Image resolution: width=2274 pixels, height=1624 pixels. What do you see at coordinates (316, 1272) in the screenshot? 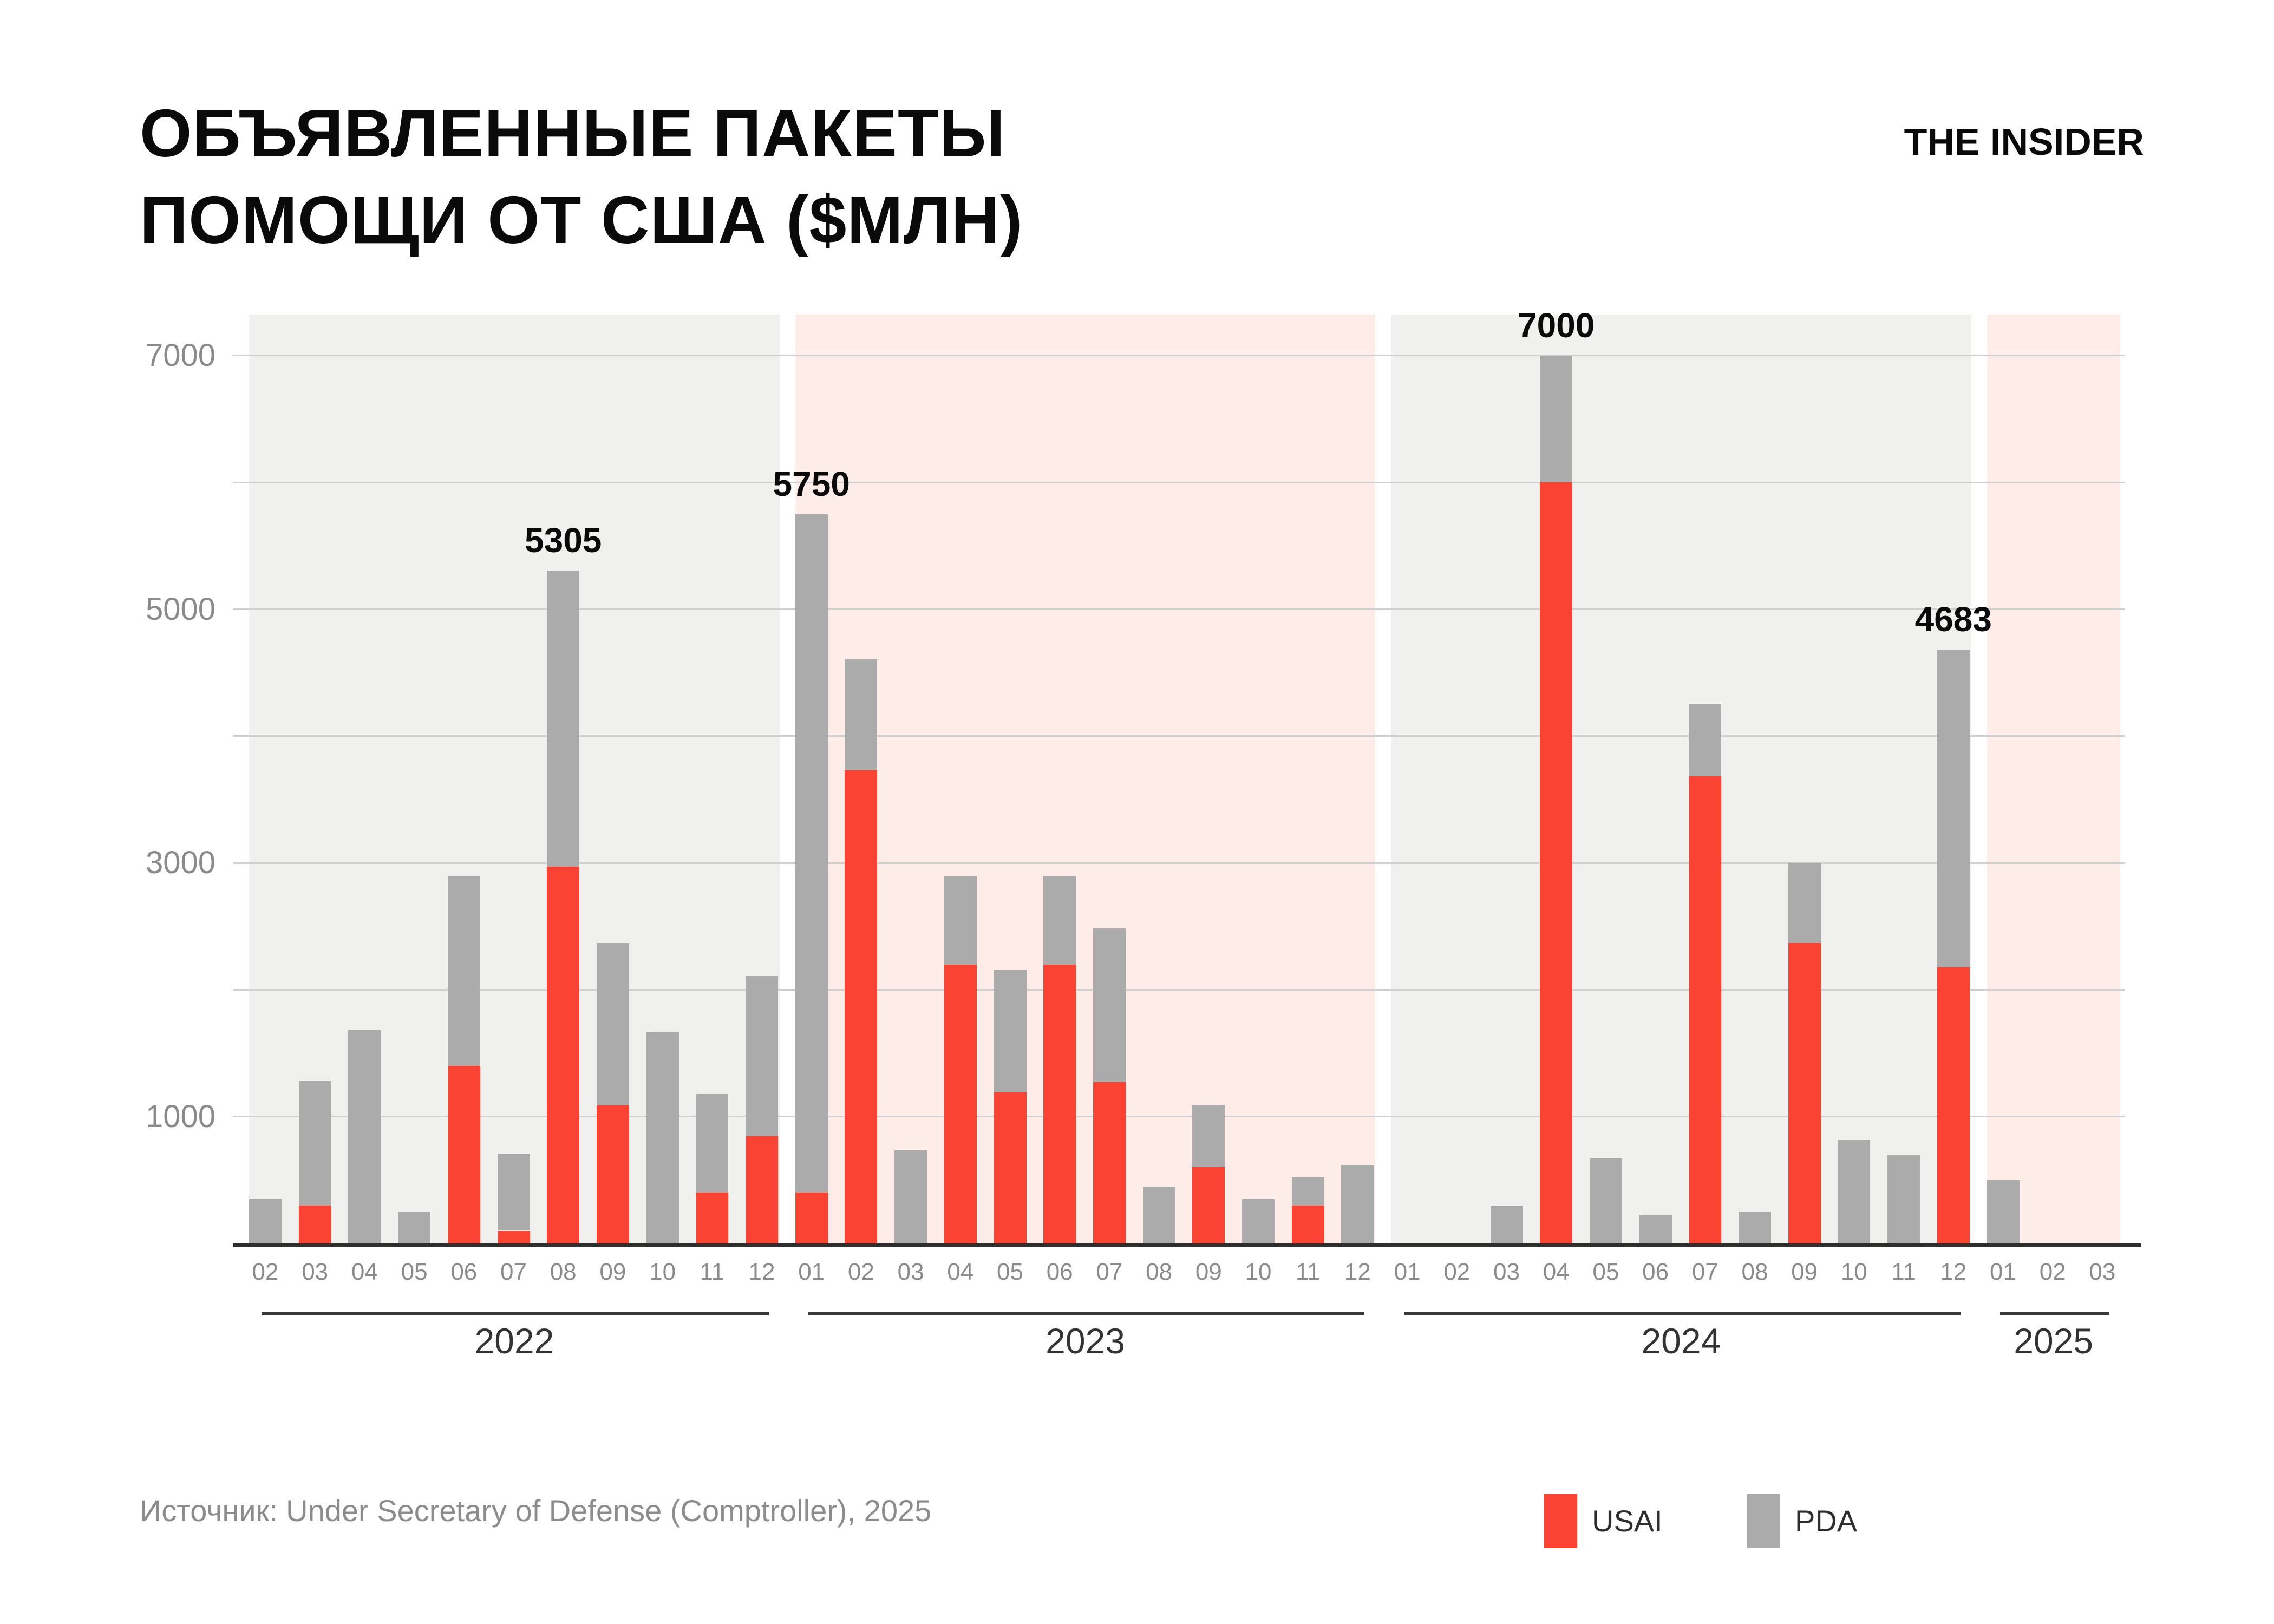
I see `month-label-2022-03: 03` at bounding box center [316, 1272].